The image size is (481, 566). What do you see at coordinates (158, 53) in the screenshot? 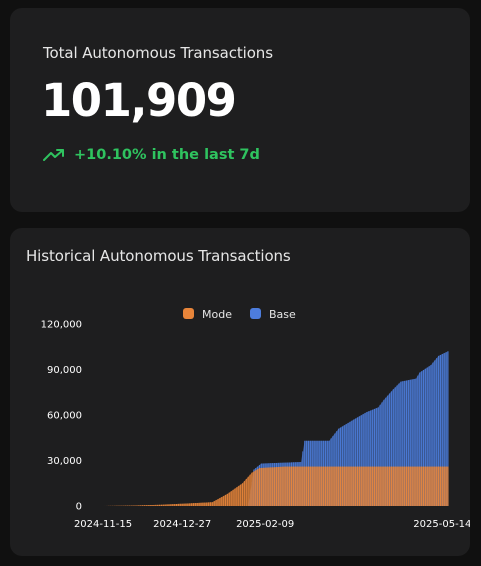
I see `total-transactions-title: Total Autonomous Transactions` at bounding box center [158, 53].